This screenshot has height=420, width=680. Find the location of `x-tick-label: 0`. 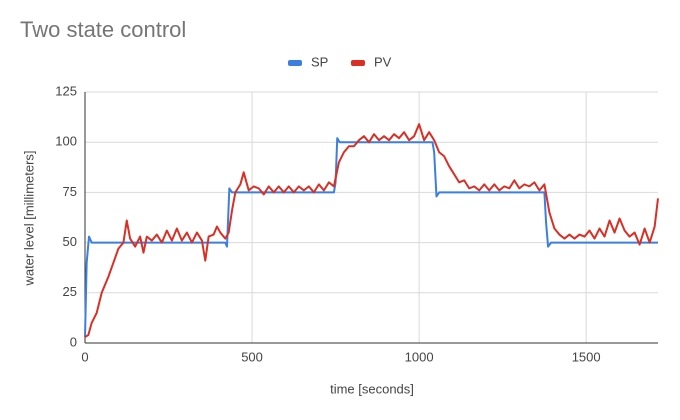

x-tick-label: 0 is located at coordinates (84, 356).